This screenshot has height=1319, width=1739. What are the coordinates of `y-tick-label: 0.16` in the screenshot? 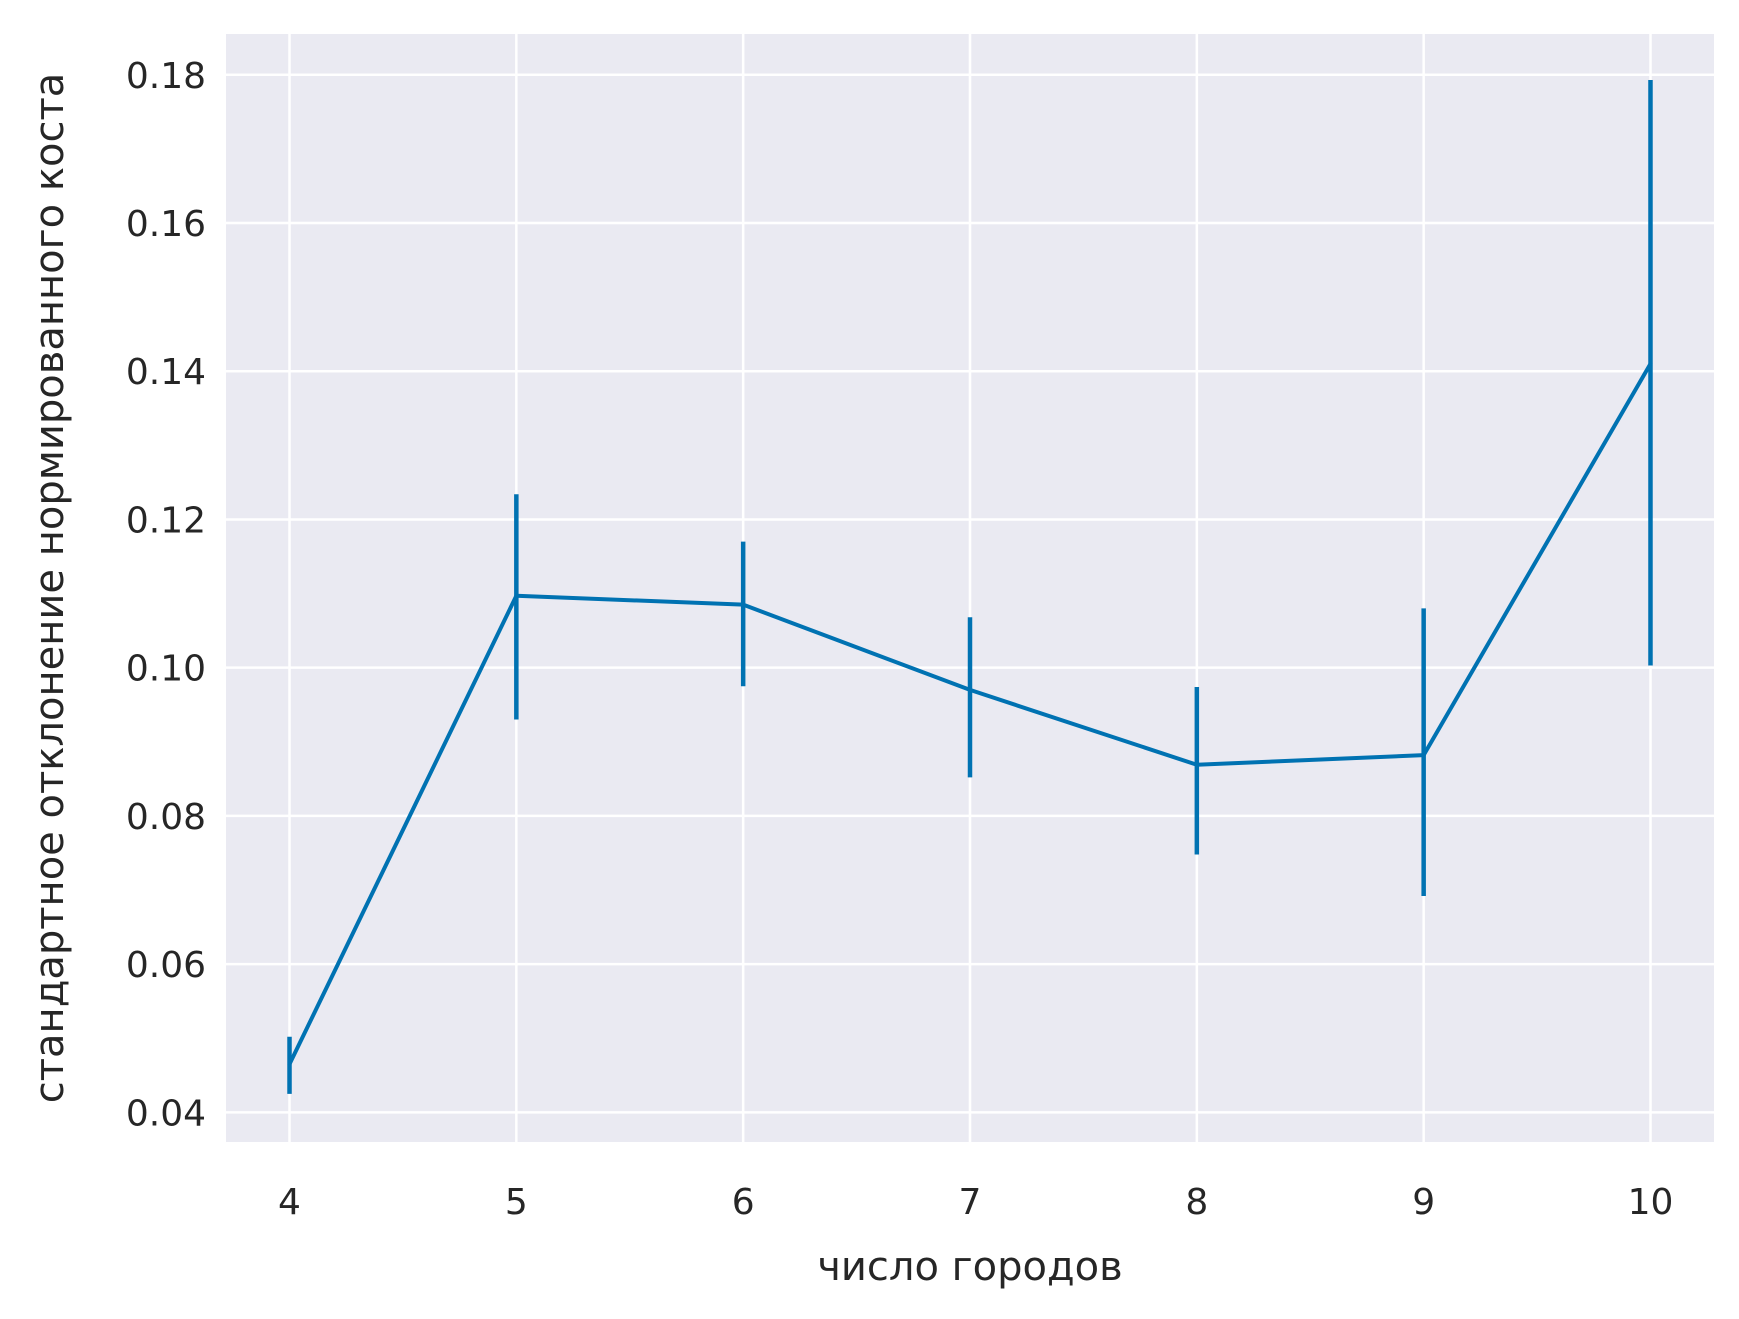 It's located at (166, 224).